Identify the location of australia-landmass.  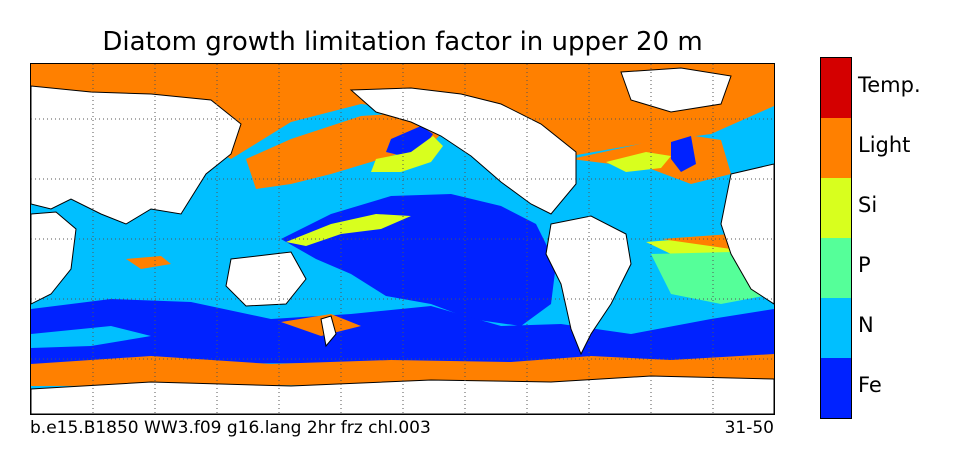
(266, 279).